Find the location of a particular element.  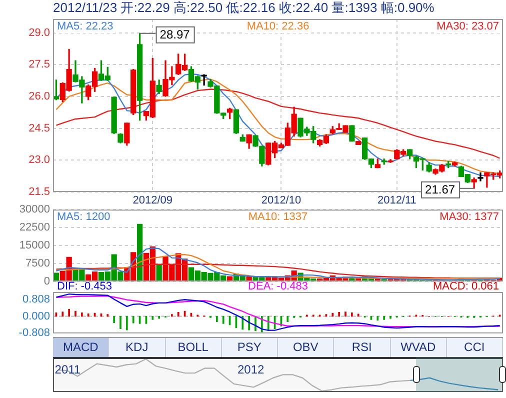

x-tick-label: 2012/10 is located at coordinates (281, 200).